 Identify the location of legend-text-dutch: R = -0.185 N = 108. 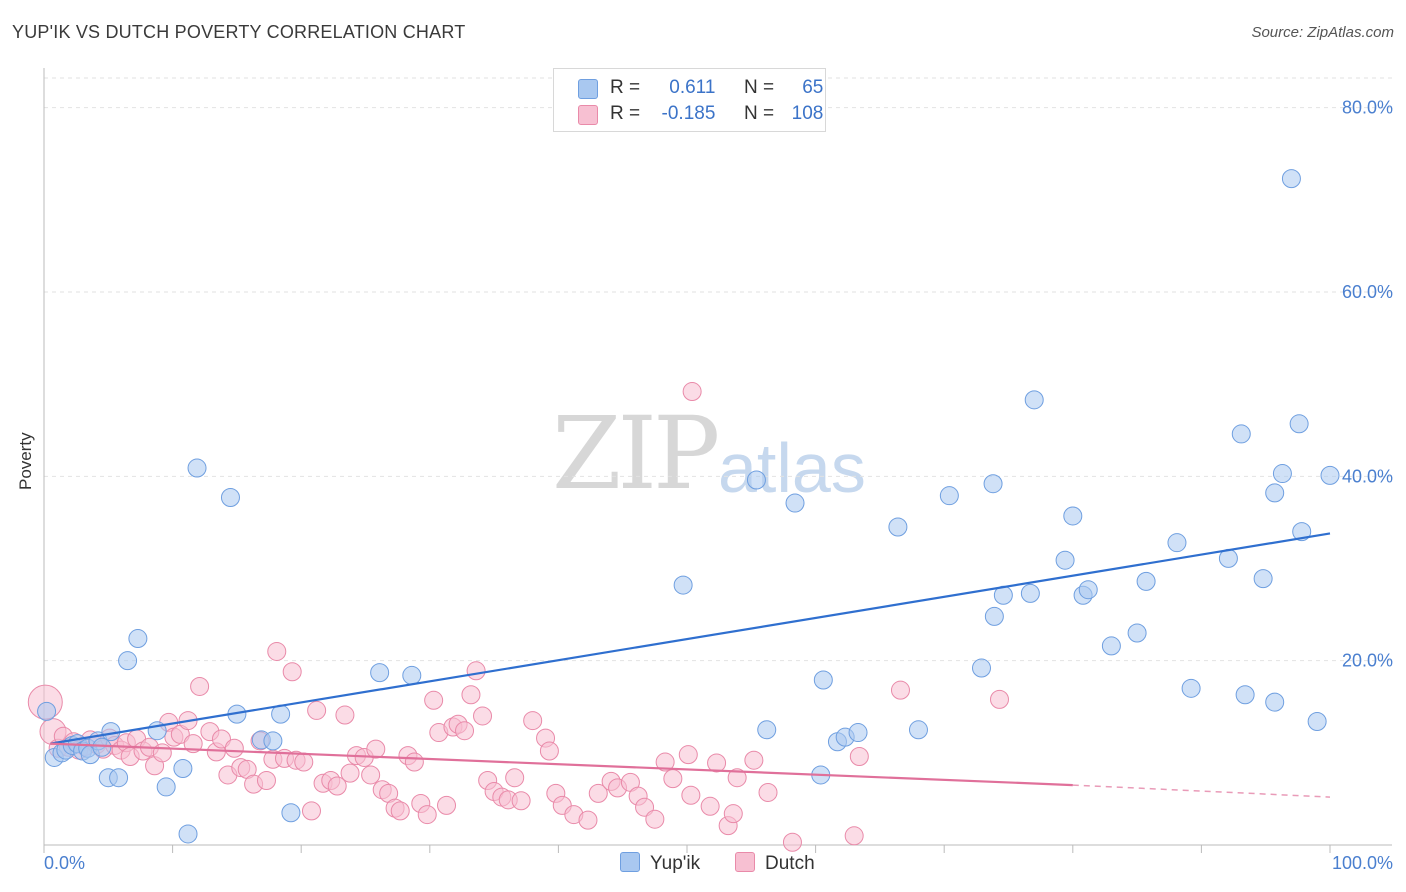
(716, 114).